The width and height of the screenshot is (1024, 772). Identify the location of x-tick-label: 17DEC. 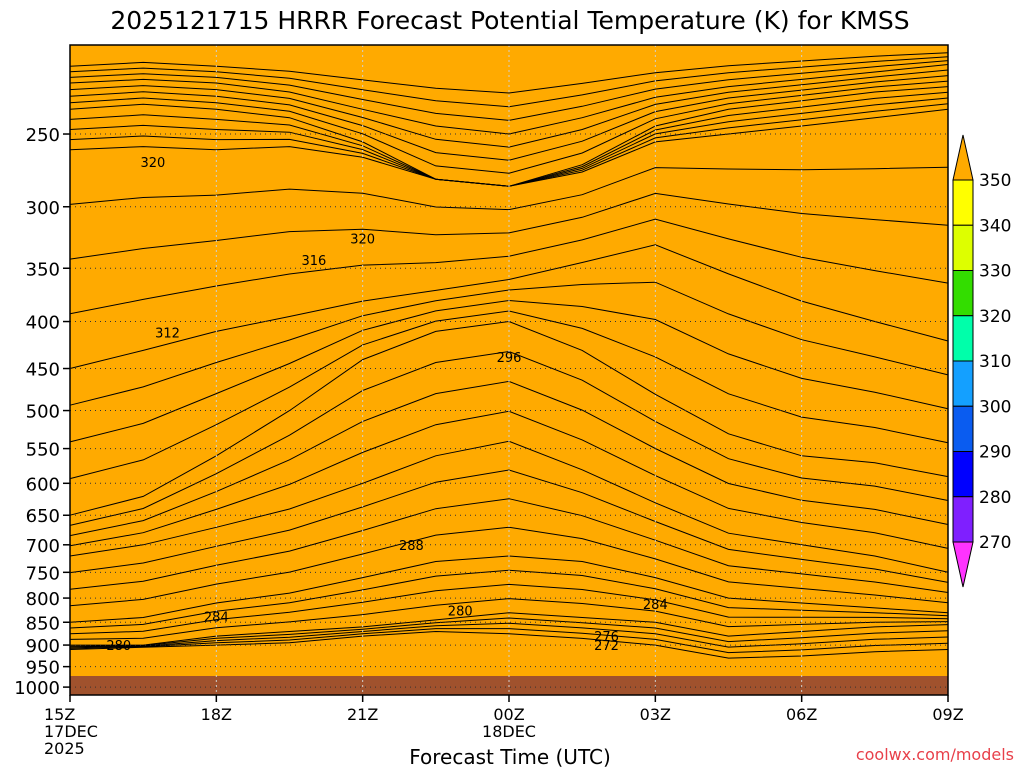
(71, 731).